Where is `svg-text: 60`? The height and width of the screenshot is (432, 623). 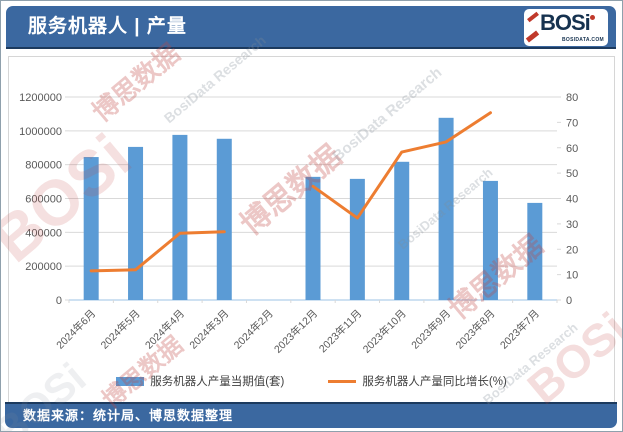 svg-text: 60 is located at coordinates (572, 149).